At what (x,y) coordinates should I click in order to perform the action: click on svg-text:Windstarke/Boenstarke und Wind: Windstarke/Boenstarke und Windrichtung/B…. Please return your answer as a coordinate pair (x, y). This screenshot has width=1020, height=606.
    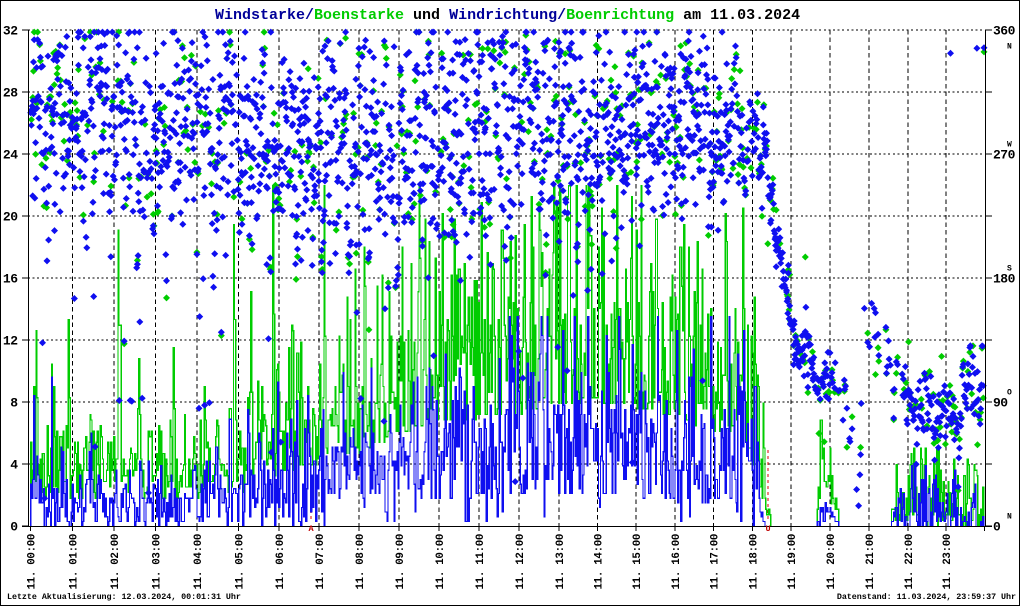
    Looking at the image, I should click on (507, 15).